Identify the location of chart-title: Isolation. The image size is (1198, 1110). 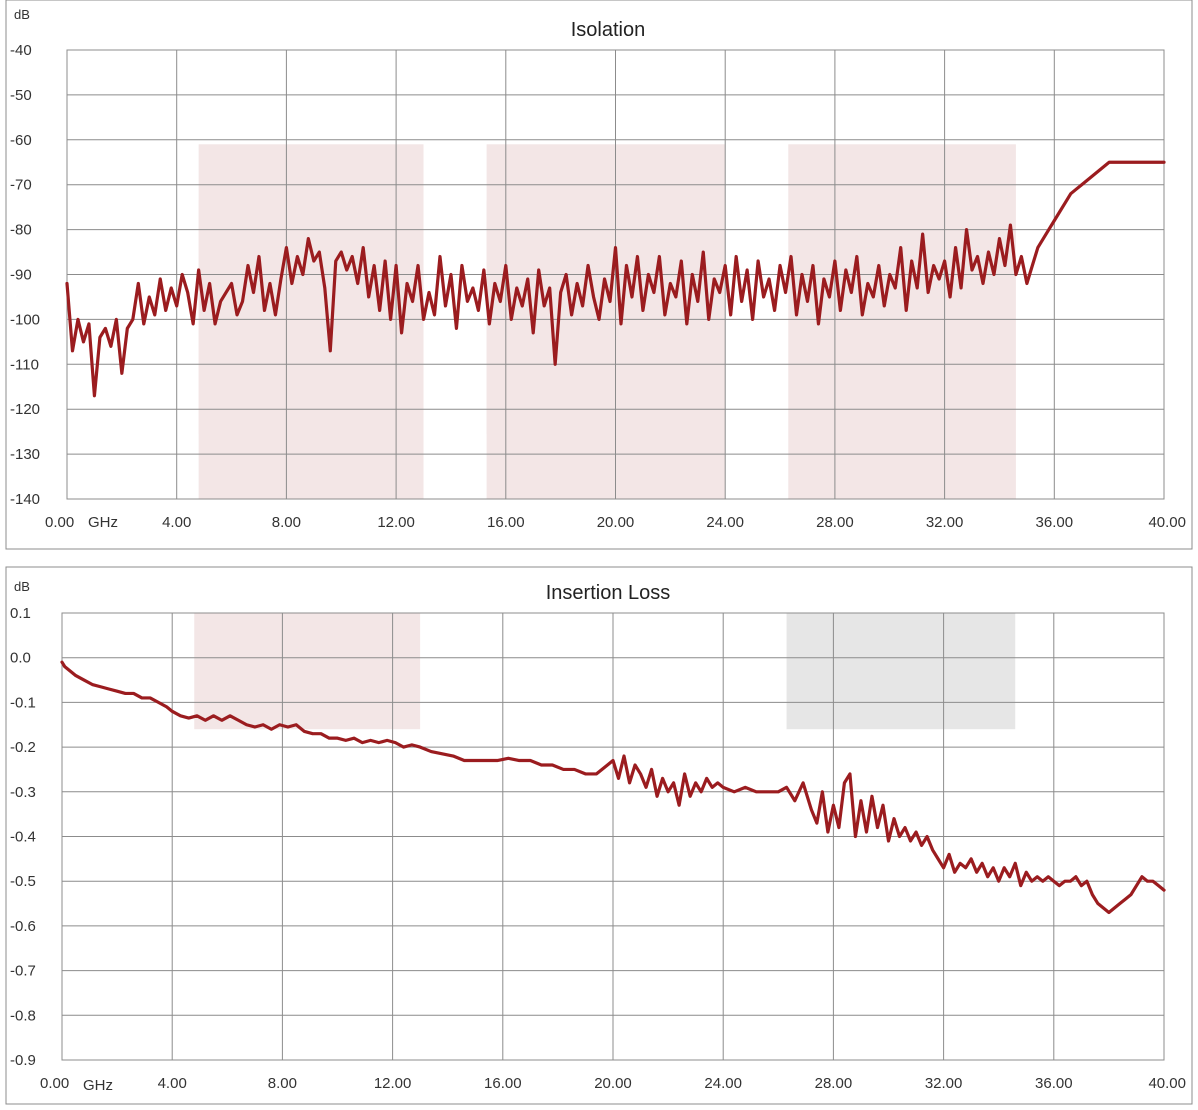
(608, 30).